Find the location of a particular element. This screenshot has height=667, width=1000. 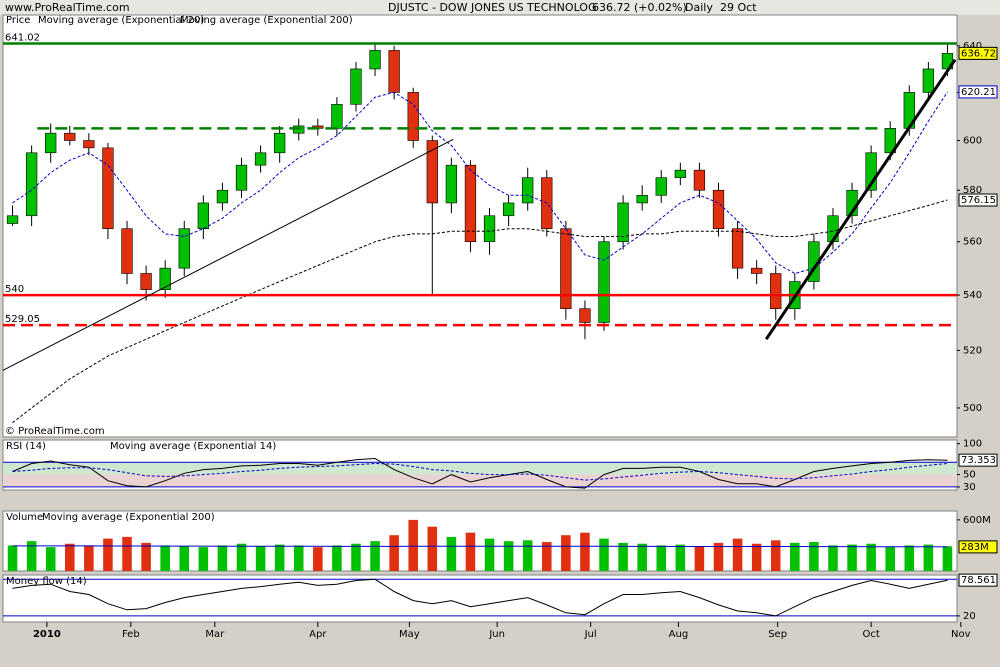

panel-label: Price is located at coordinates (18, 20).